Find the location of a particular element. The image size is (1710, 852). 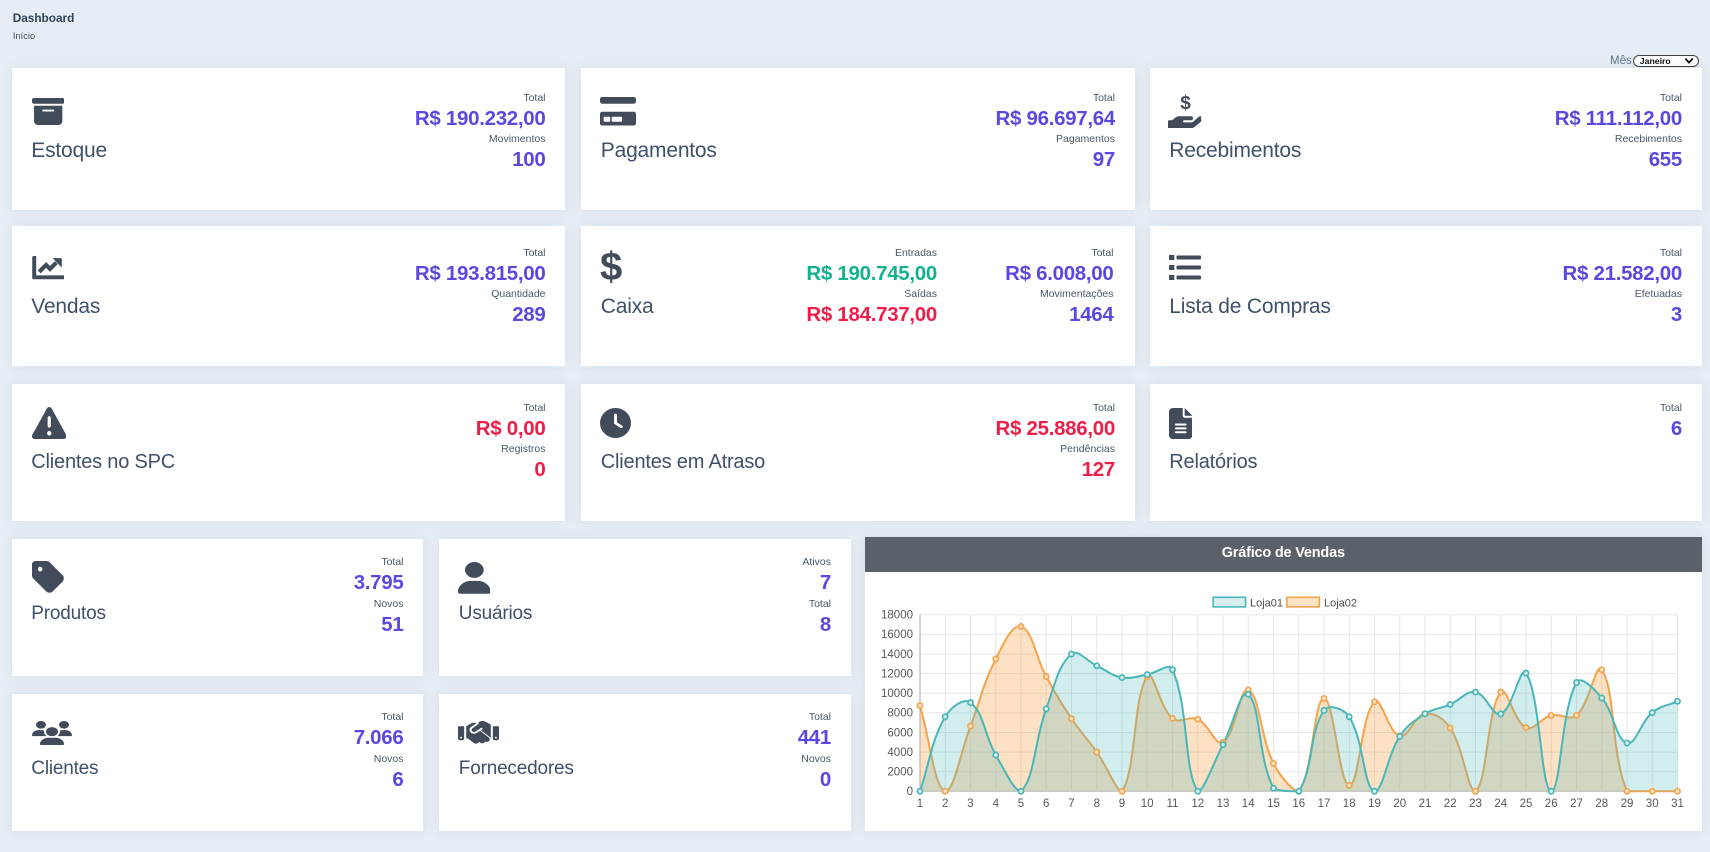

svg-text: 14 is located at coordinates (1248, 804).